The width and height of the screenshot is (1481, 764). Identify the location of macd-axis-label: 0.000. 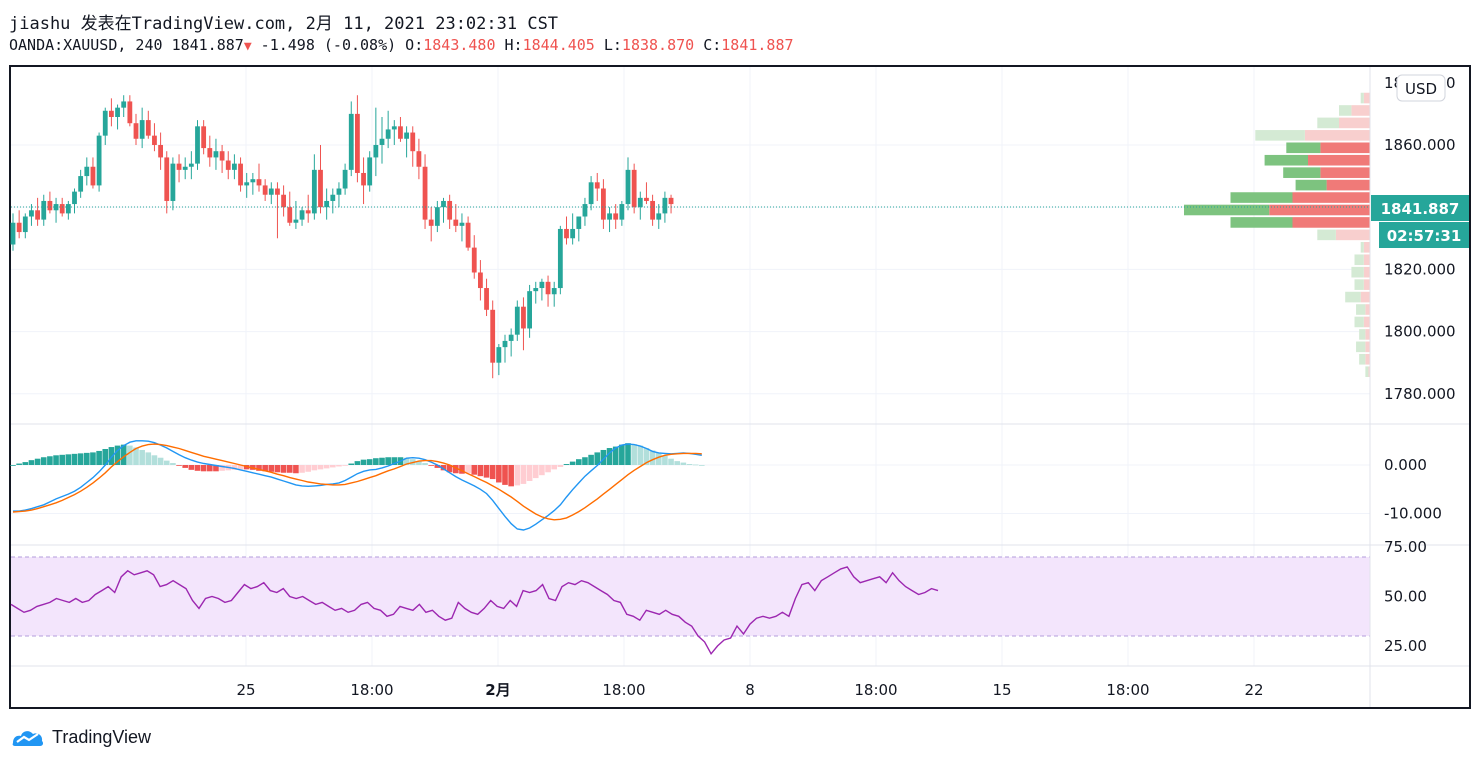
(1405, 465).